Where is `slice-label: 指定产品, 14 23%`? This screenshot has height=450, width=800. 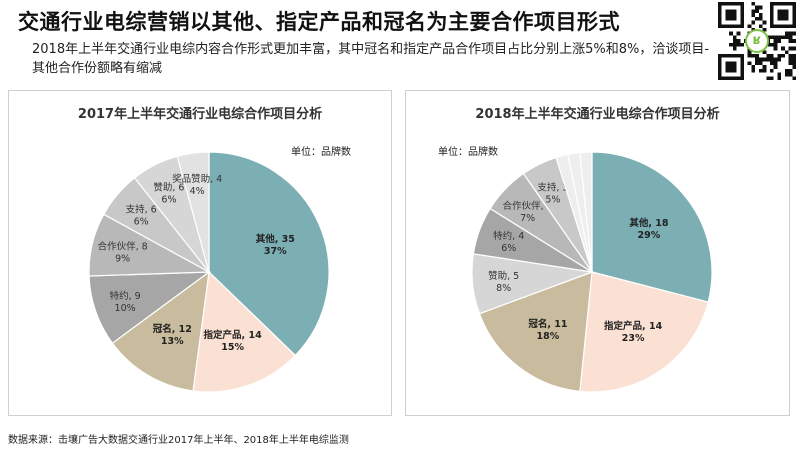 slice-label: 指定产品, 14 23% is located at coordinates (633, 332).